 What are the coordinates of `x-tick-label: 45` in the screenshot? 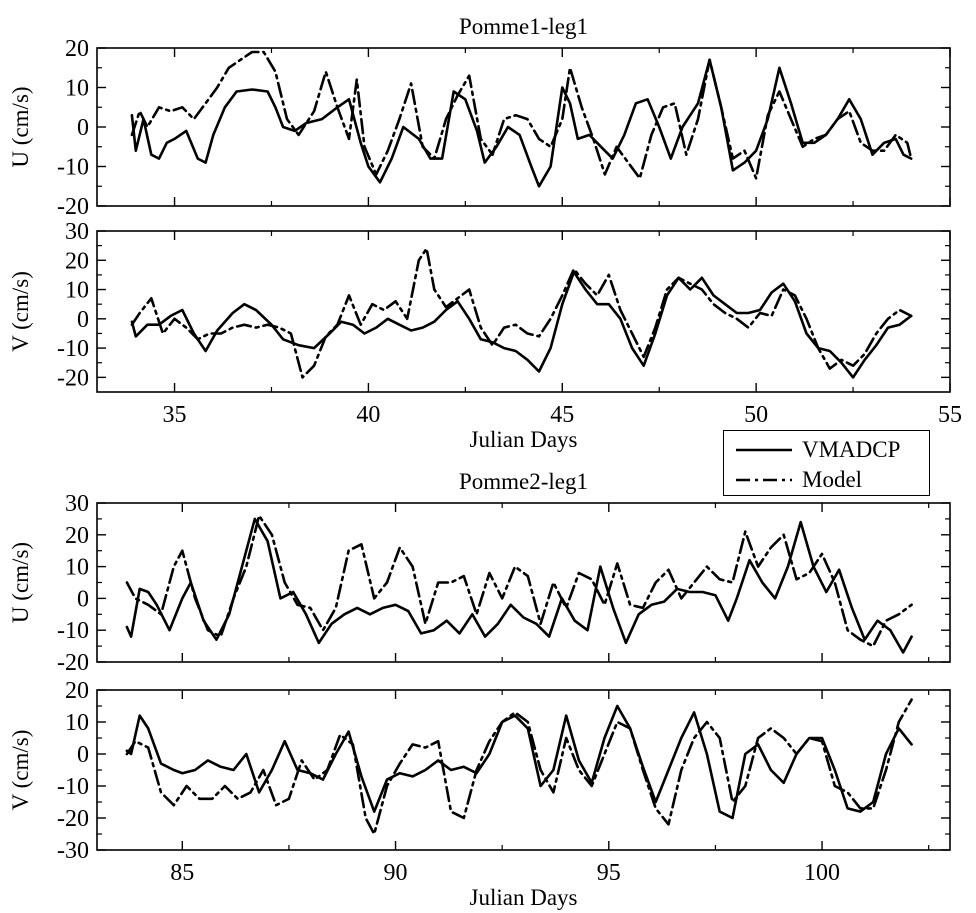 It's located at (562, 415).